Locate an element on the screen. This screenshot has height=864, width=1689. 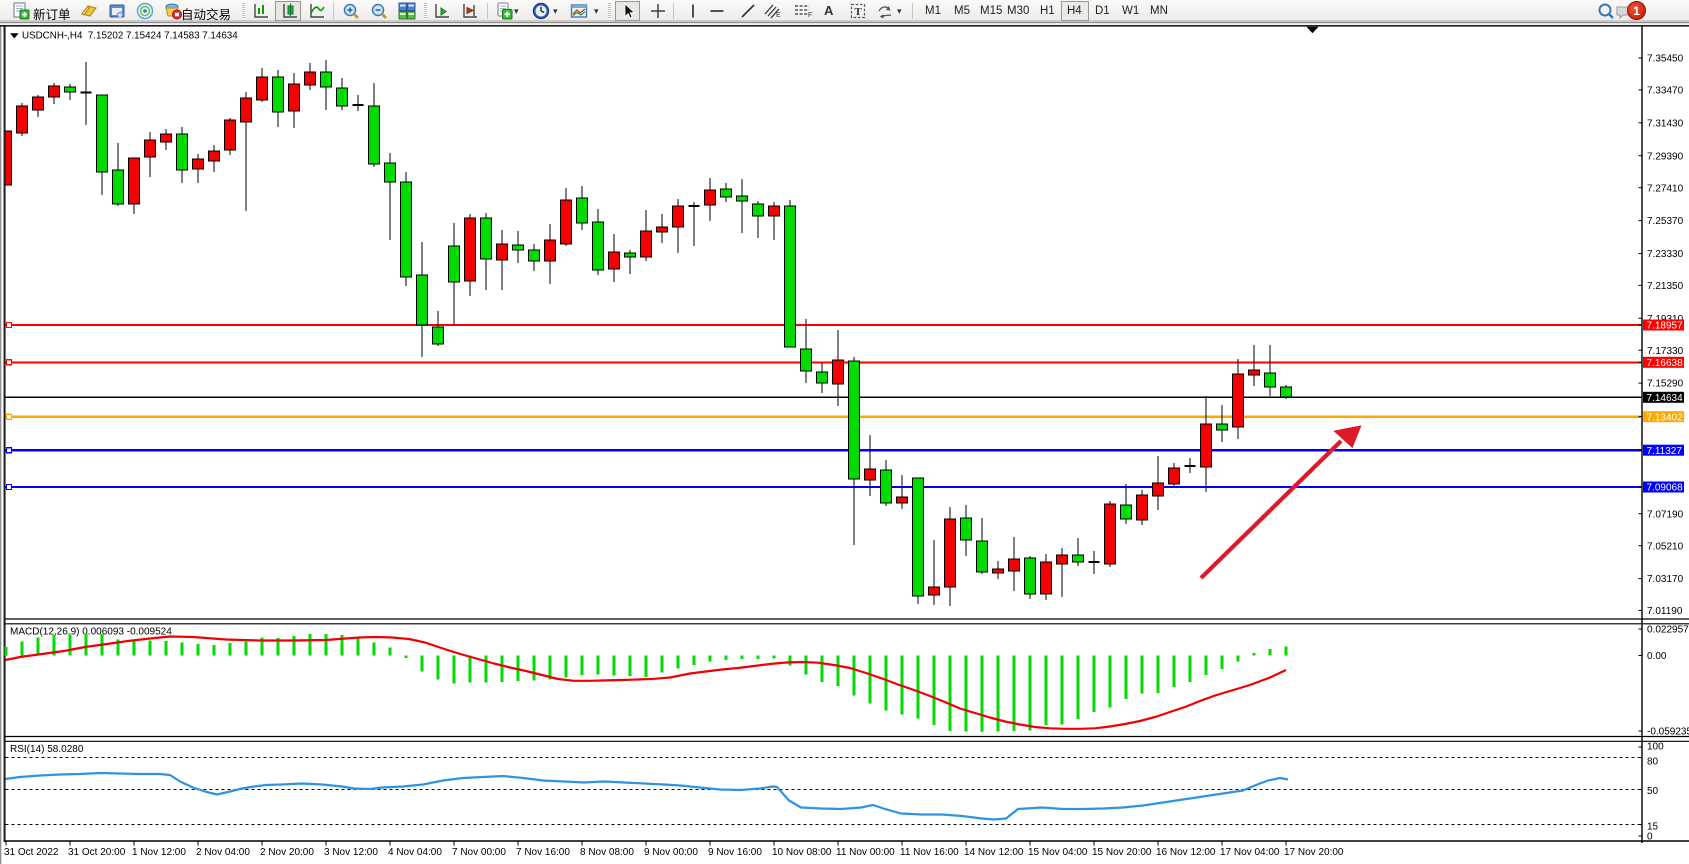
svg-text: 7.18957 is located at coordinates (1665, 326).